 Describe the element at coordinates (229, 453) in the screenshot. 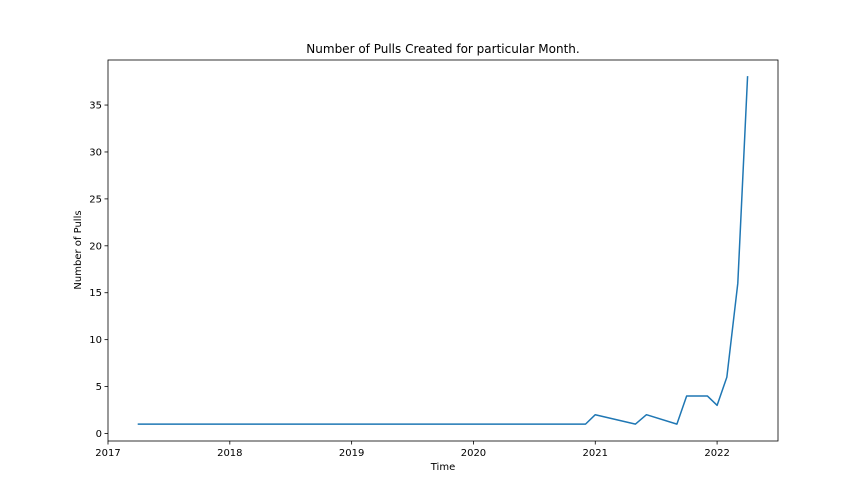

I see `x-tick-label: 2018` at that location.